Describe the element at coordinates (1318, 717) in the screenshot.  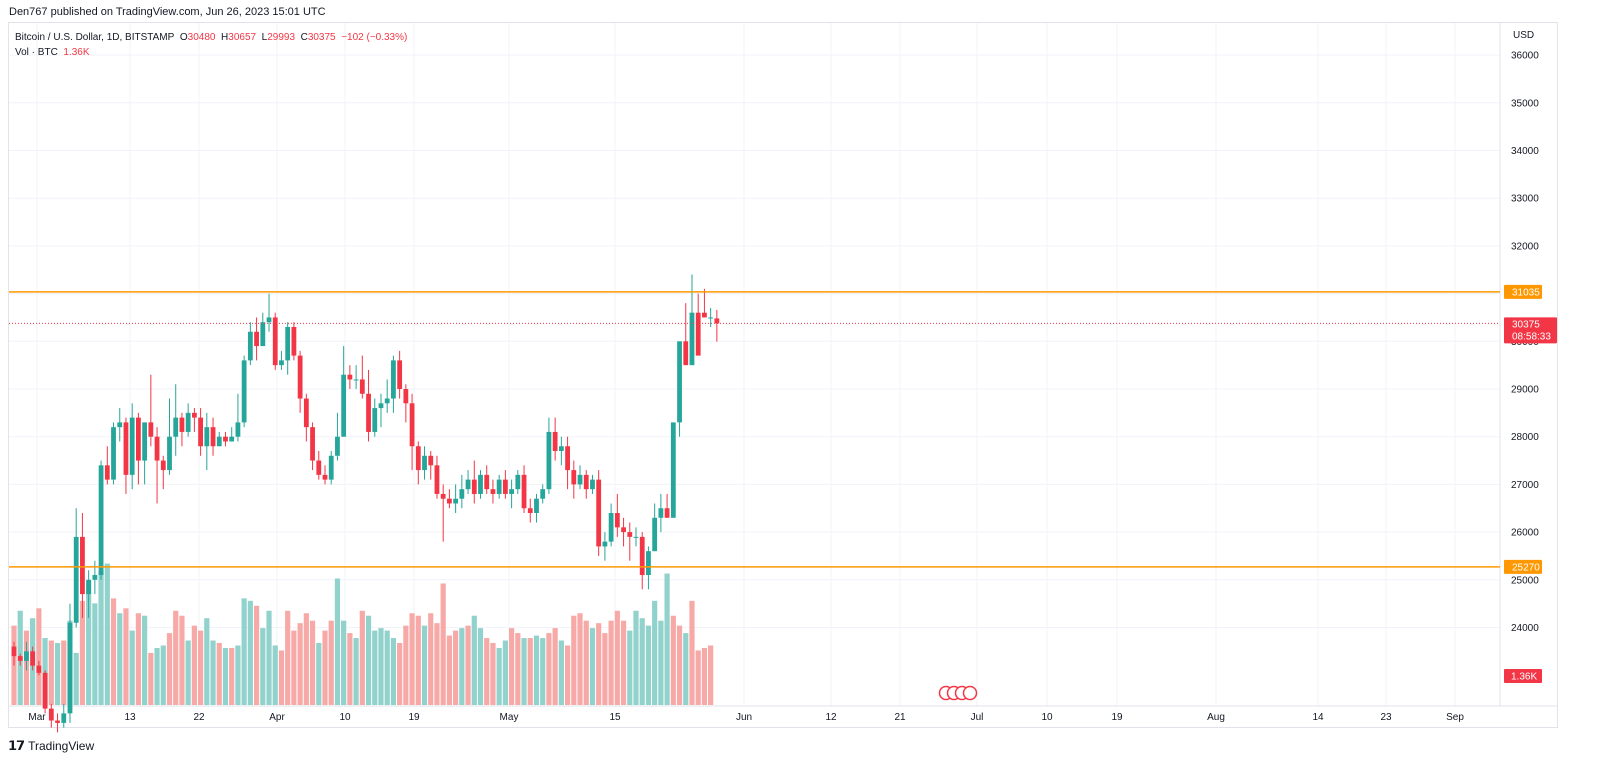
I see `x-tick-label: 14` at that location.